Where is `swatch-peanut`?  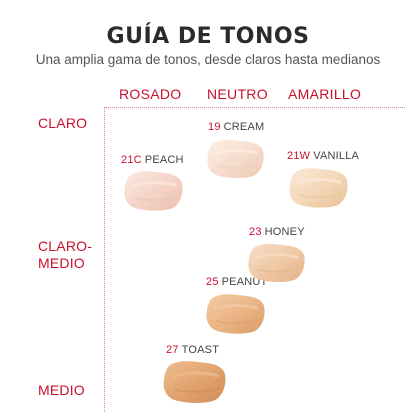
swatch-peanut is located at coordinates (235, 314).